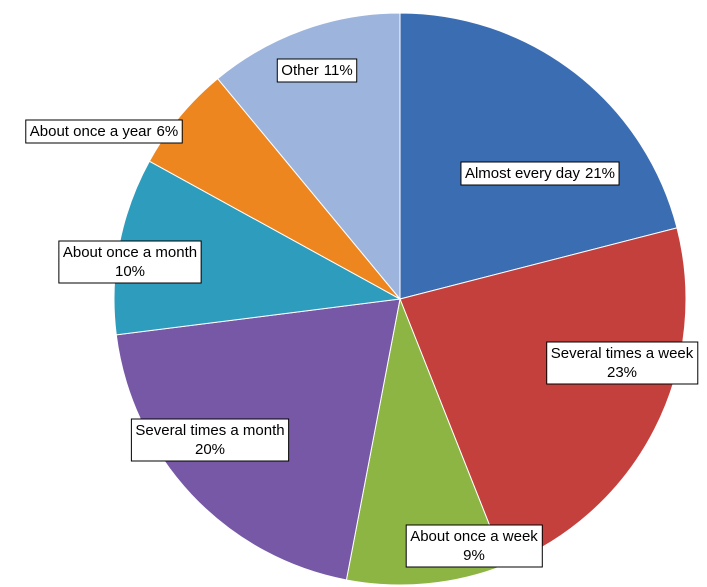  Describe the element at coordinates (338, 70) in the screenshot. I see `value-label: 11%` at that location.